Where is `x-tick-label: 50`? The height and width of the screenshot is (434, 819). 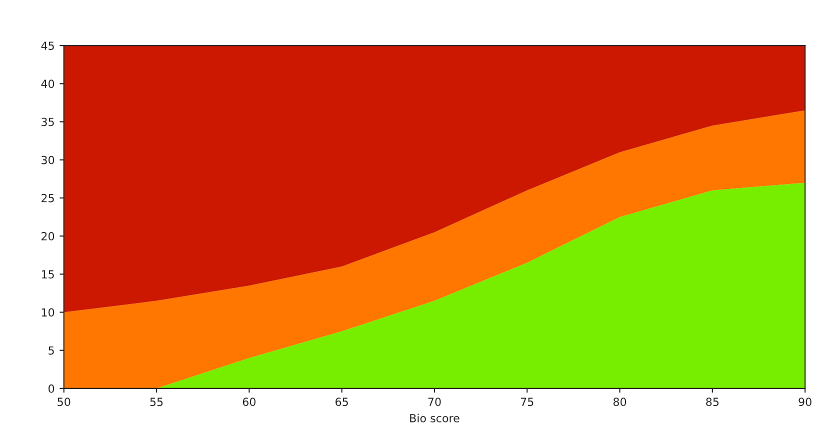 x-tick-label: 50 is located at coordinates (64, 402).